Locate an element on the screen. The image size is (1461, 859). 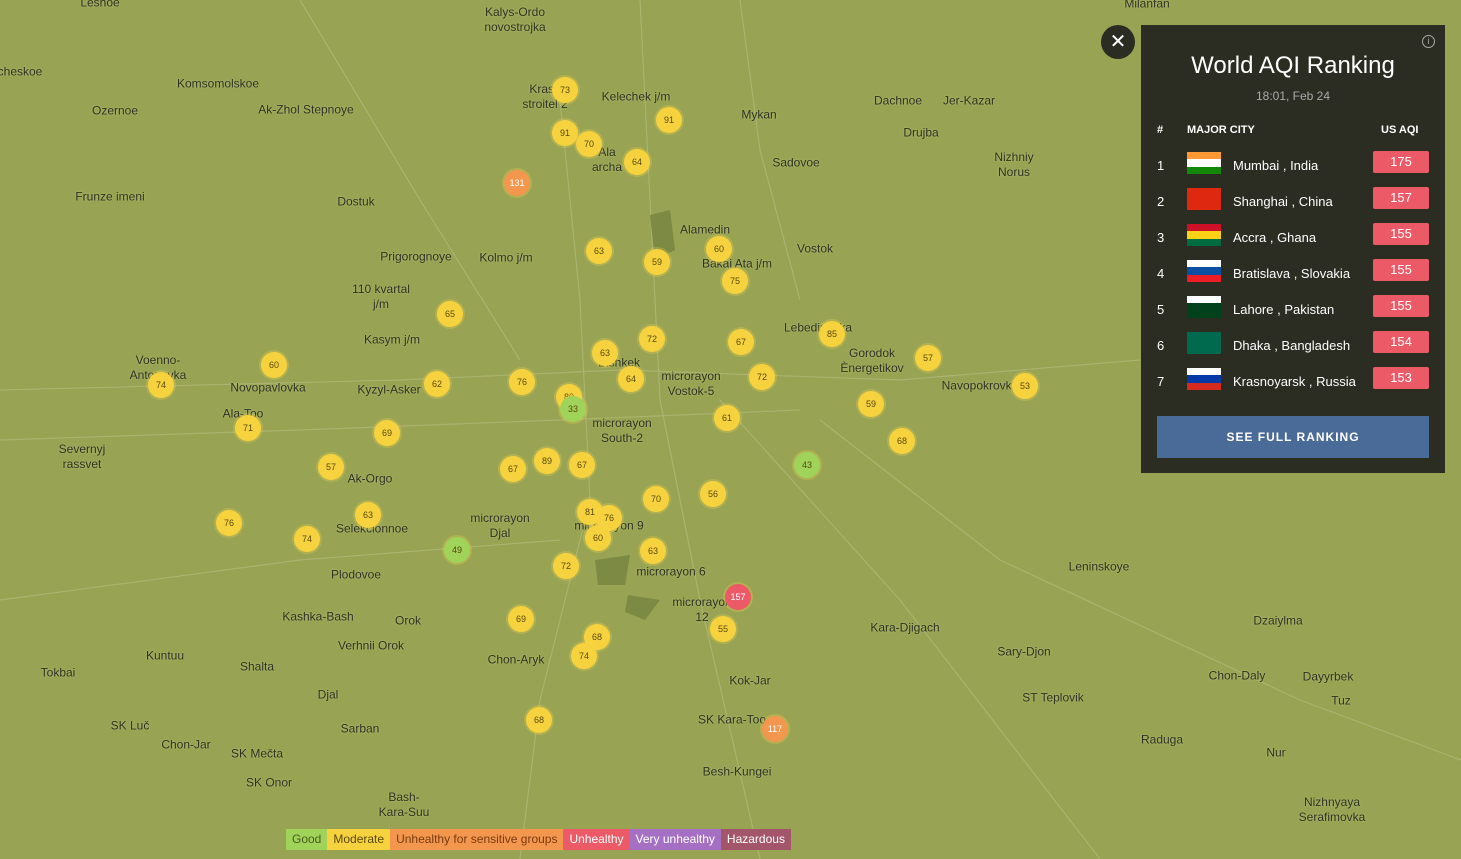
aqi-marker: 61 is located at coordinates (727, 418).